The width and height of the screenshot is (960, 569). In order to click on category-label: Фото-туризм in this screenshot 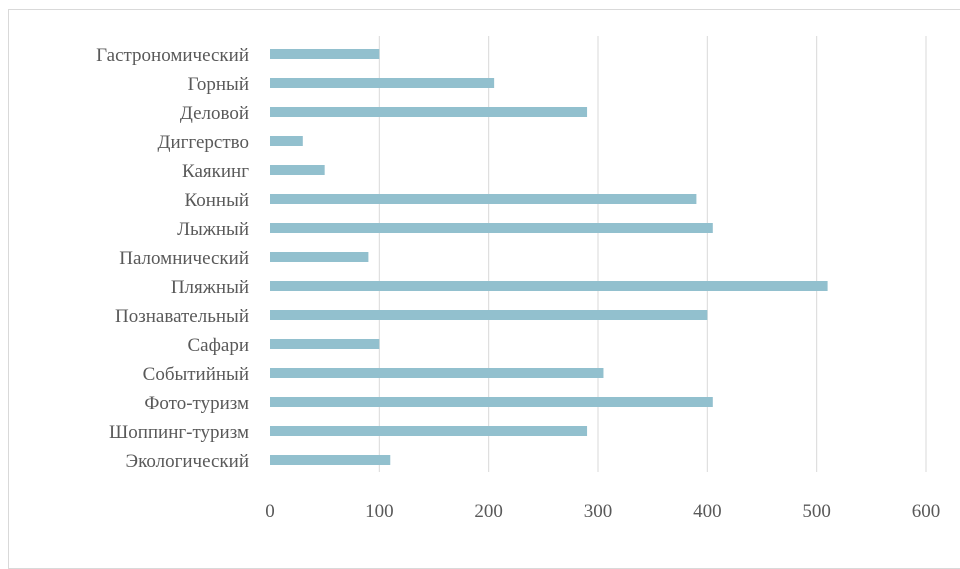, I will do `click(196, 403)`.